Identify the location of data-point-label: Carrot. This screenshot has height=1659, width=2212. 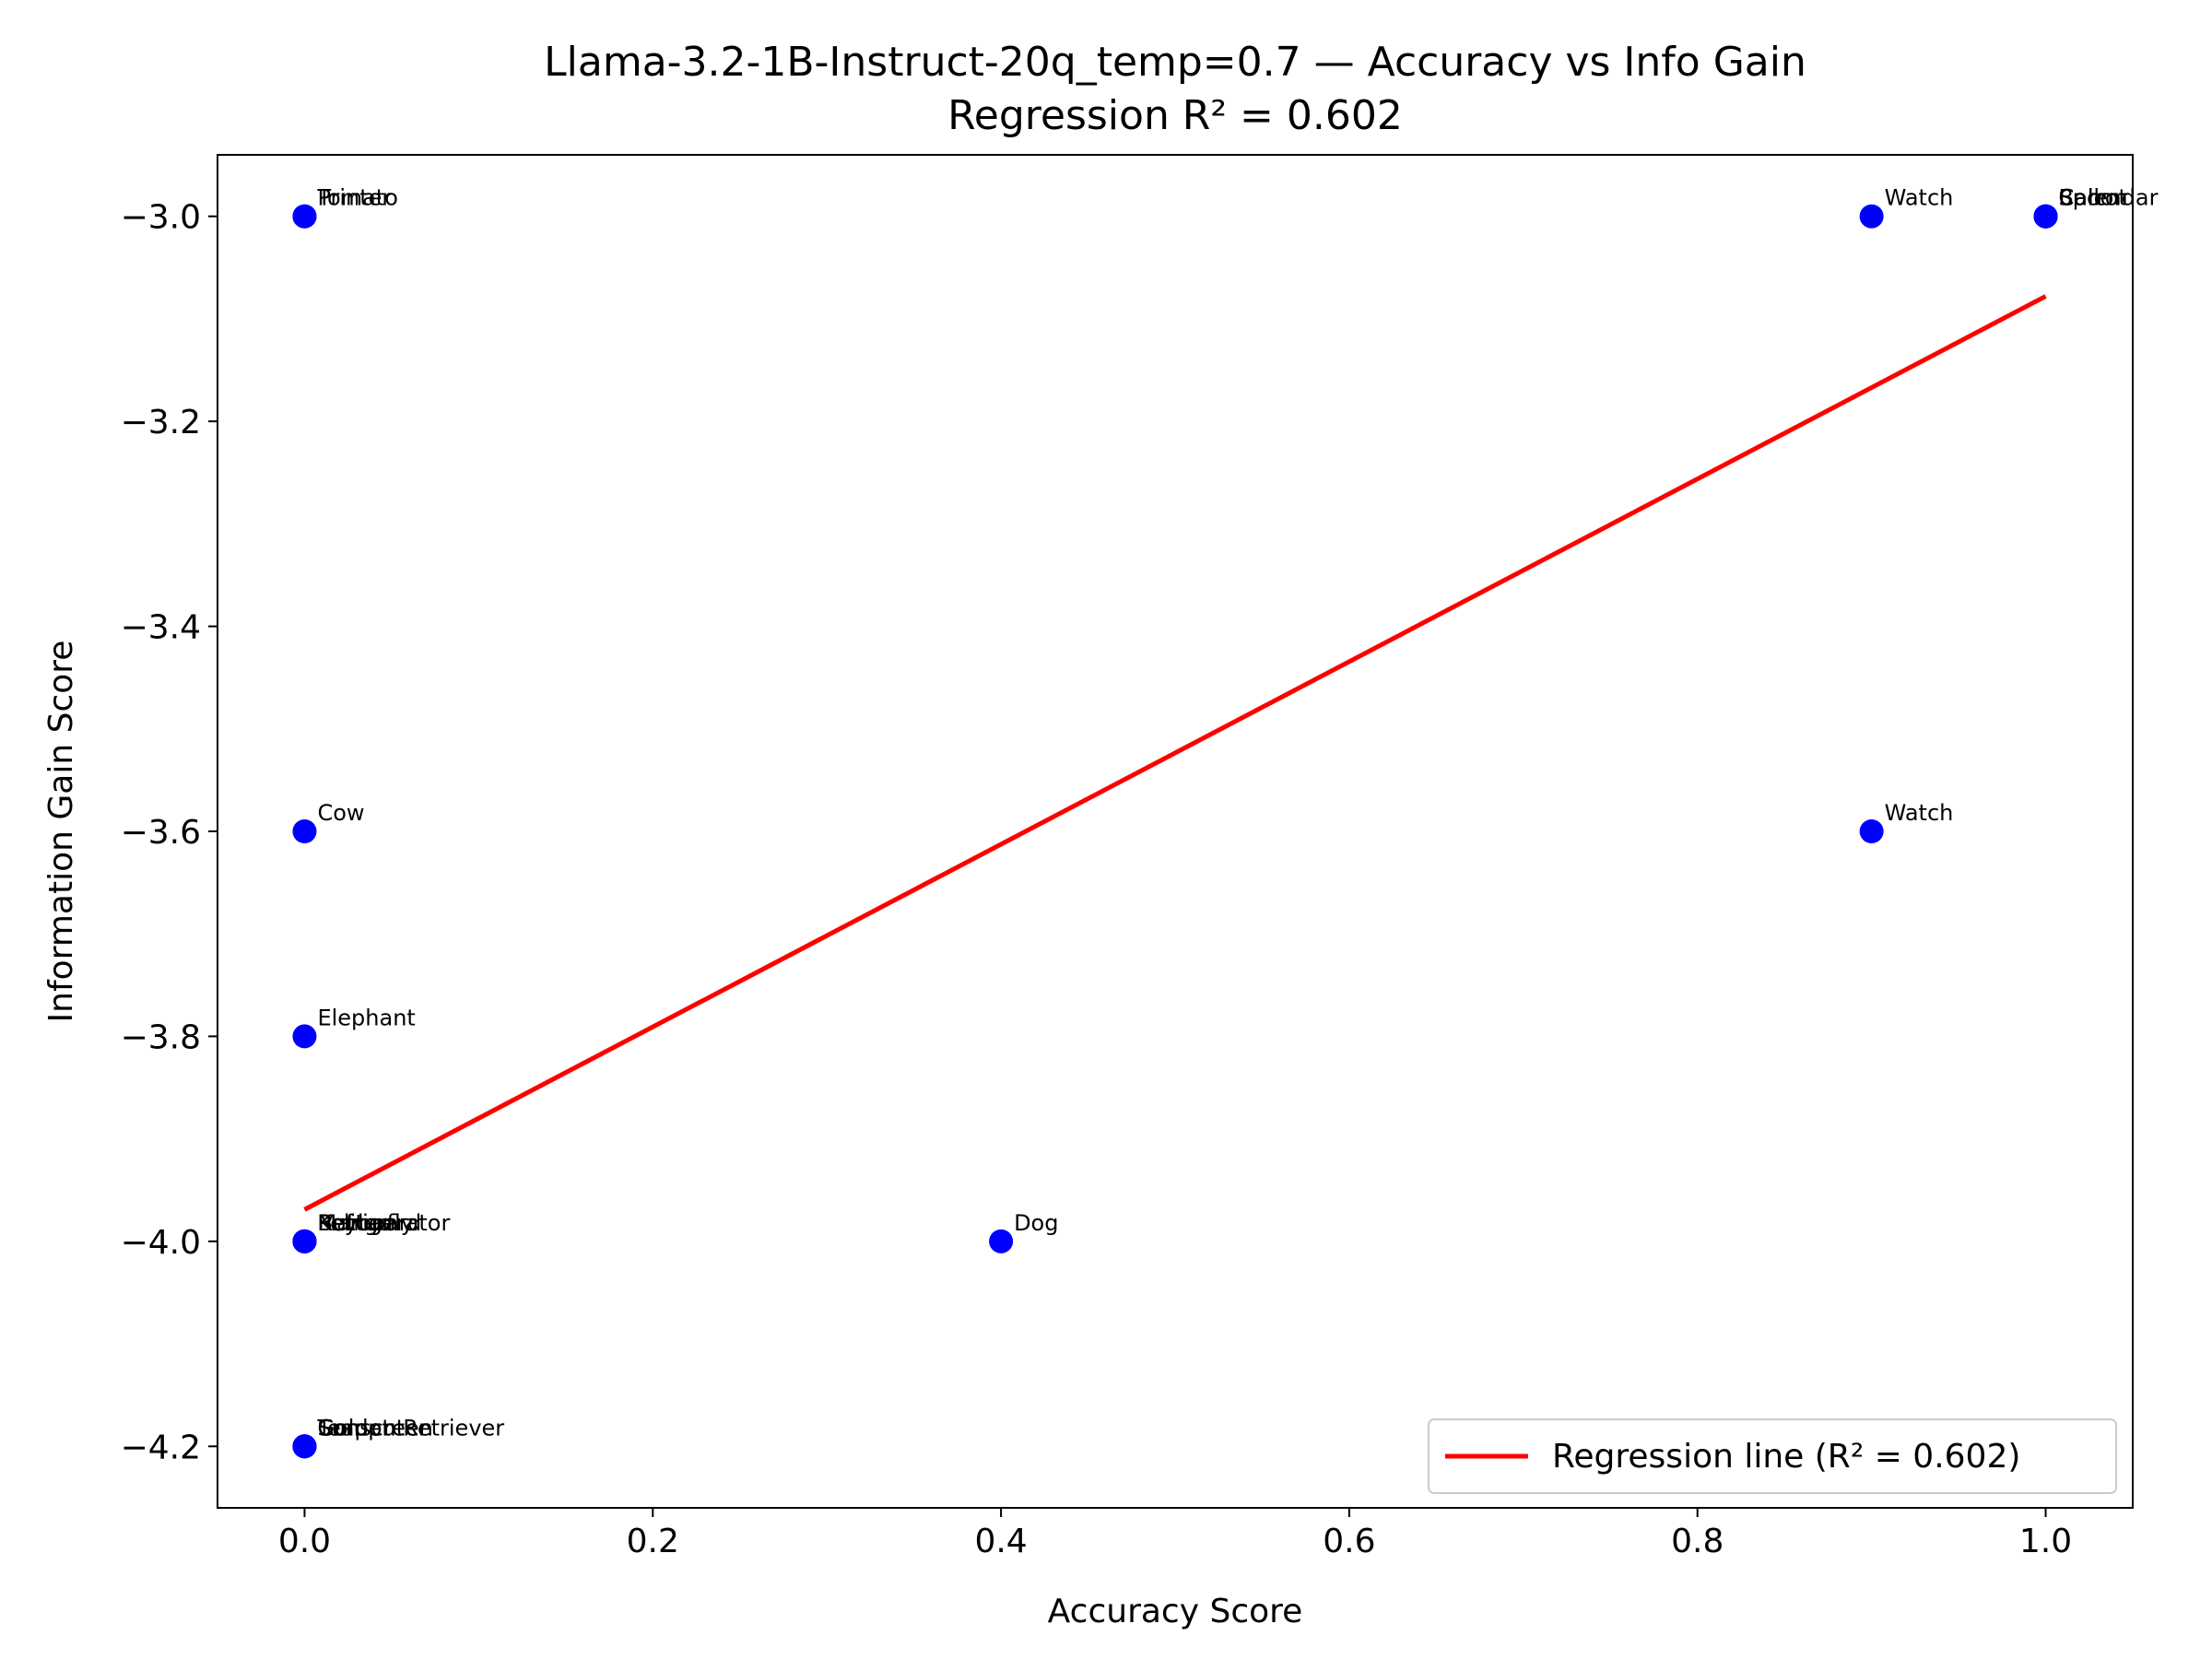
(2093, 198).